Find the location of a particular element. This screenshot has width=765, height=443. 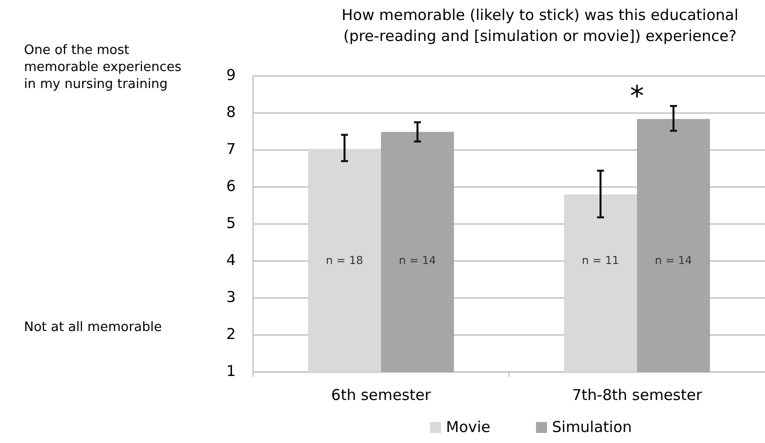

y-tick-label: 9 is located at coordinates (231, 75).